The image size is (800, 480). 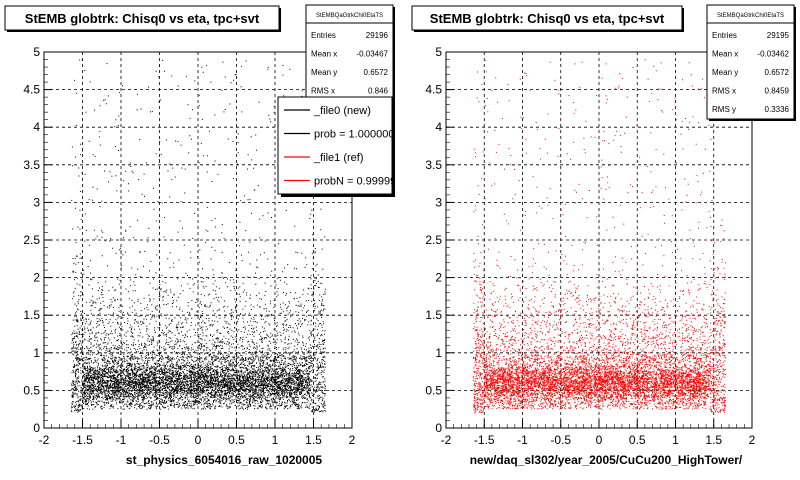 What do you see at coordinates (358, 182) in the screenshot?
I see `legend-label: probN = 0.999999` at bounding box center [358, 182].